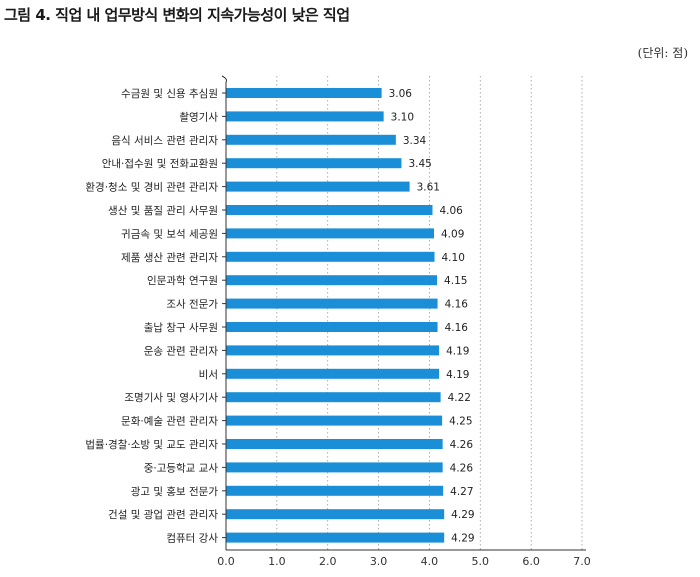 Image resolution: width=700 pixels, height=577 pixels. I want to click on category-label: 출납 창구 사무원, so click(181, 328).